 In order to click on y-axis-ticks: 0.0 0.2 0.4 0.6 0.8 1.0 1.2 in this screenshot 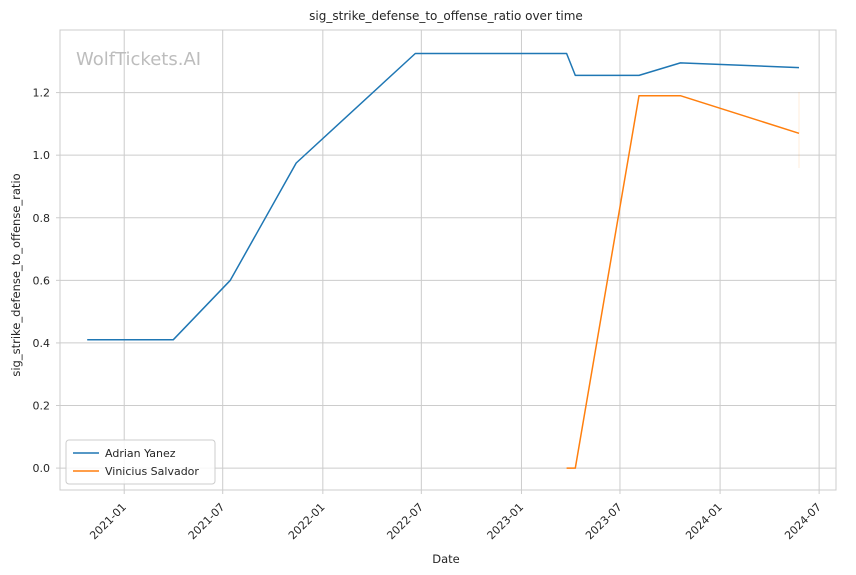, I will do `click(46, 281)`.